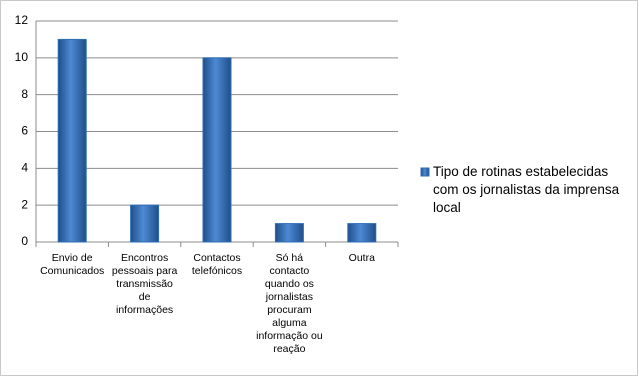  Describe the element at coordinates (24, 94) in the screenshot. I see `y-tick-label: 8` at that location.